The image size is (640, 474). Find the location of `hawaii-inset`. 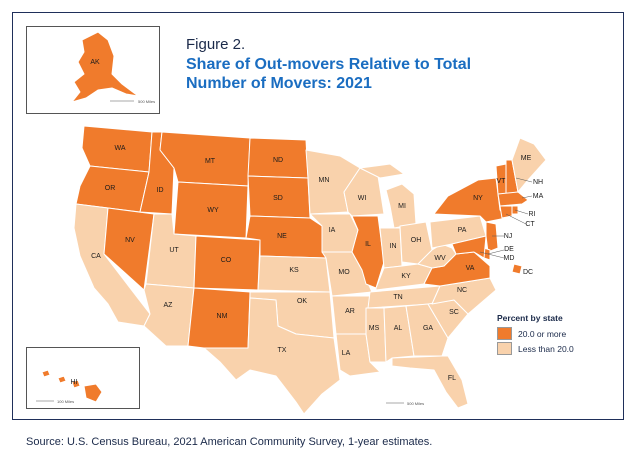

hawaii-inset is located at coordinates (83, 378).